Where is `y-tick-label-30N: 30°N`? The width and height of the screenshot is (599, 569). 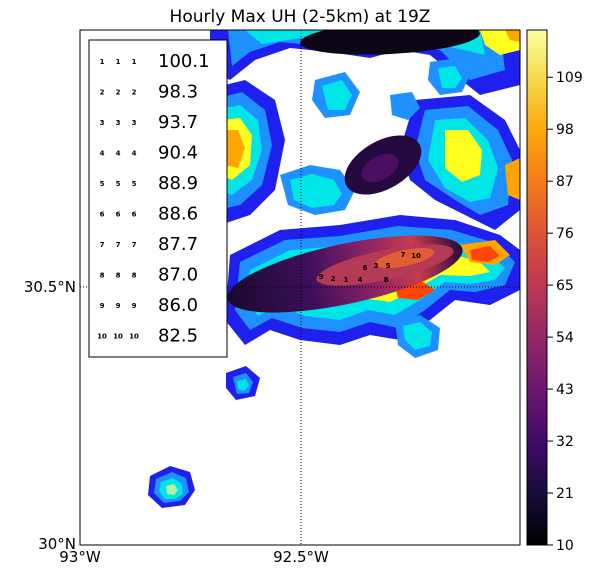 y-tick-label-30N: 30°N is located at coordinates (57, 544).